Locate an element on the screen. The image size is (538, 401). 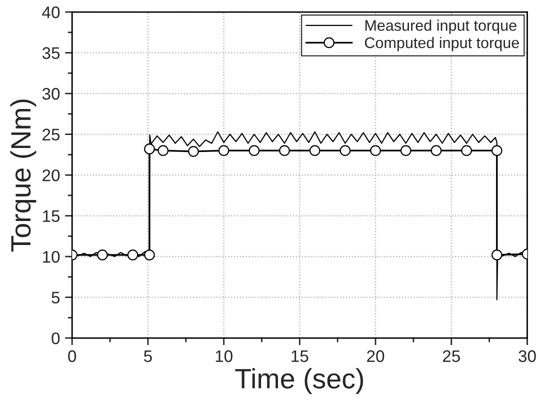
x-tick-label: 0 is located at coordinates (72, 356).